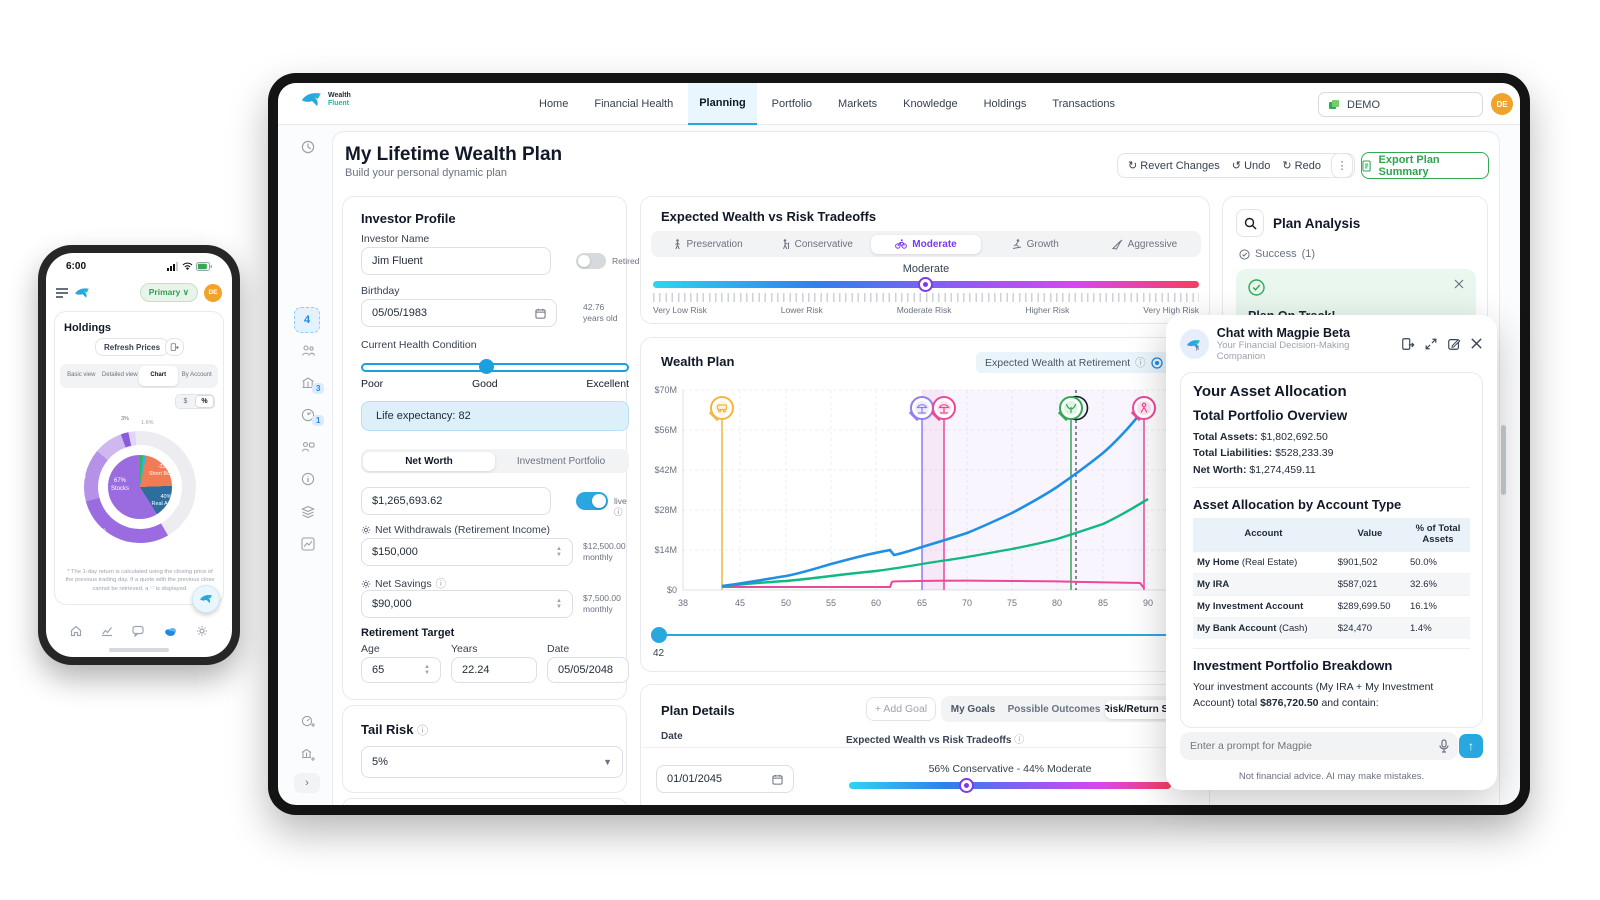 This screenshot has width=1600, height=900. I want to click on tab-my-goals: My Goals, so click(973, 709).